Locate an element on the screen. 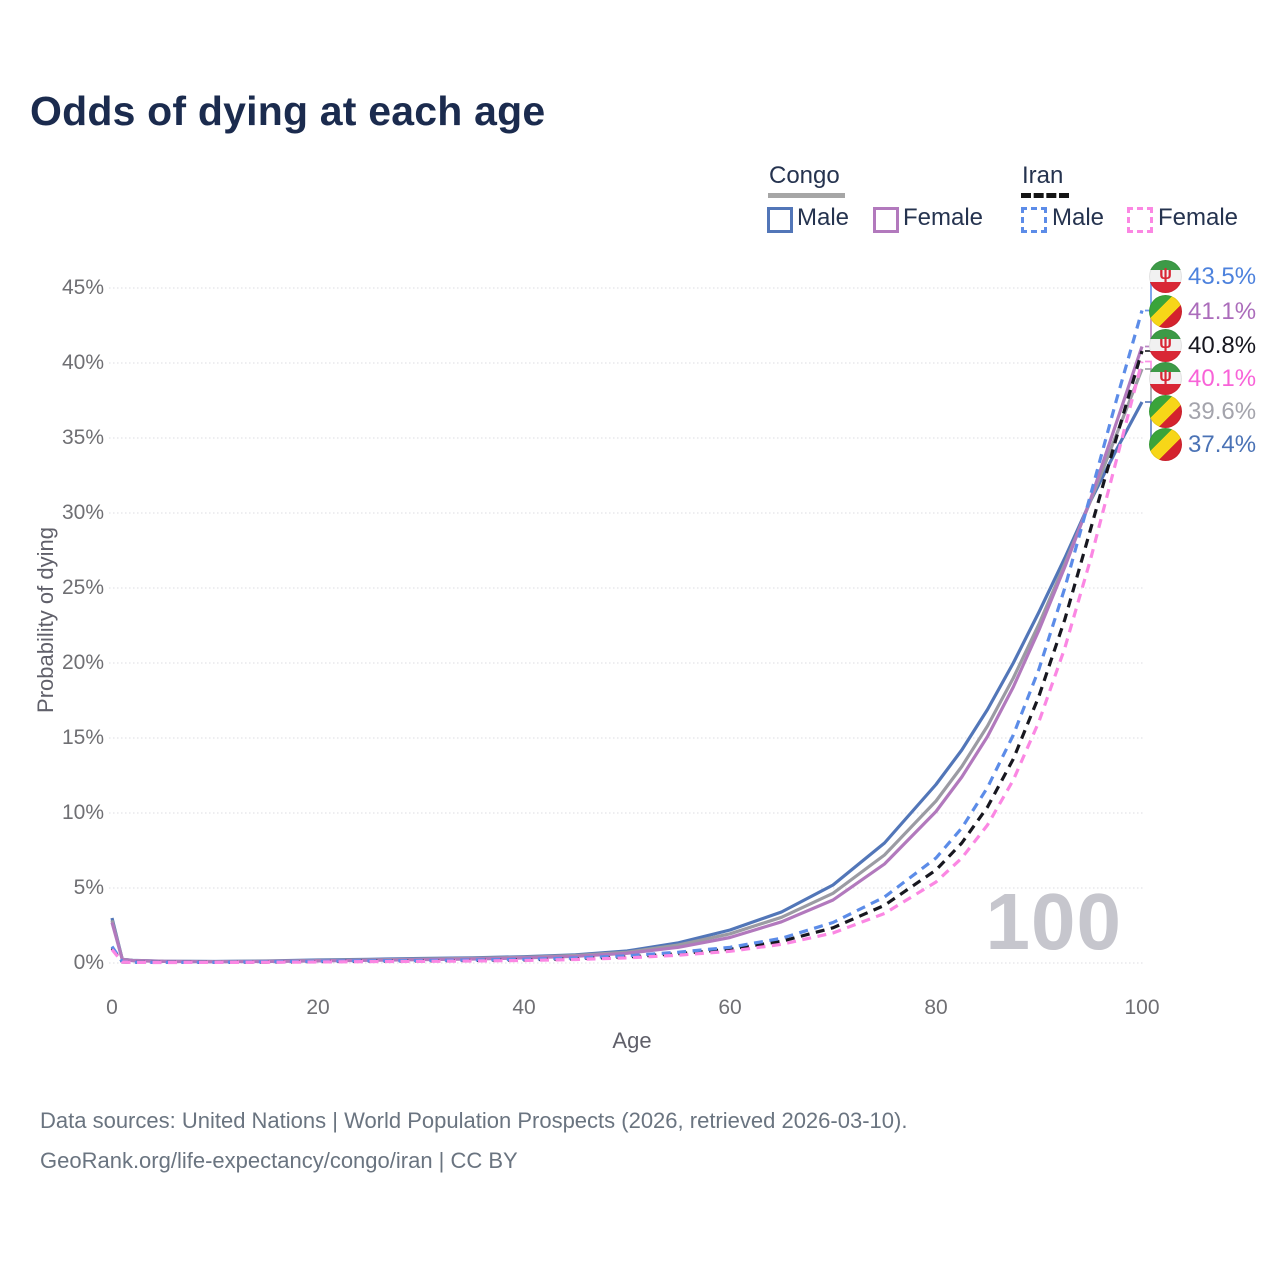 The height and width of the screenshot is (1280, 1280). legend-label-congo-male: Male is located at coordinates (823, 217).